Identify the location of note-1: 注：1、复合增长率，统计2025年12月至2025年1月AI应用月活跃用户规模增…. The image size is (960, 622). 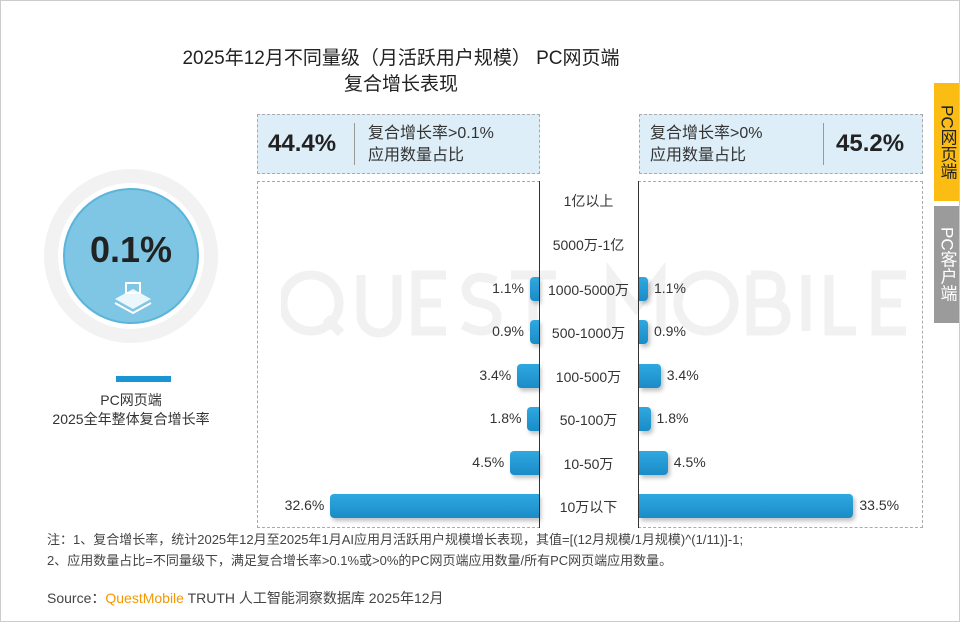
(395, 539).